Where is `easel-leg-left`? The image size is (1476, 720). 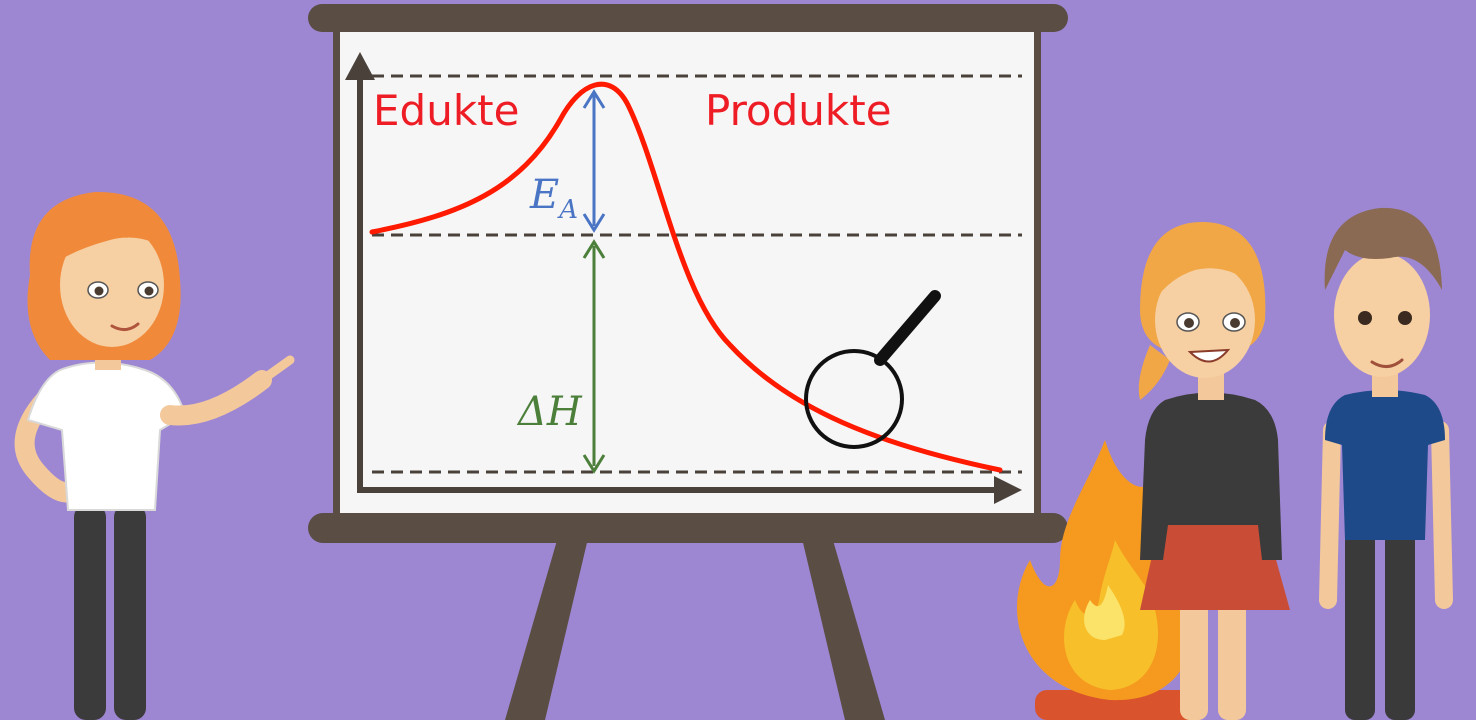 easel-leg-left is located at coordinates (547, 625).